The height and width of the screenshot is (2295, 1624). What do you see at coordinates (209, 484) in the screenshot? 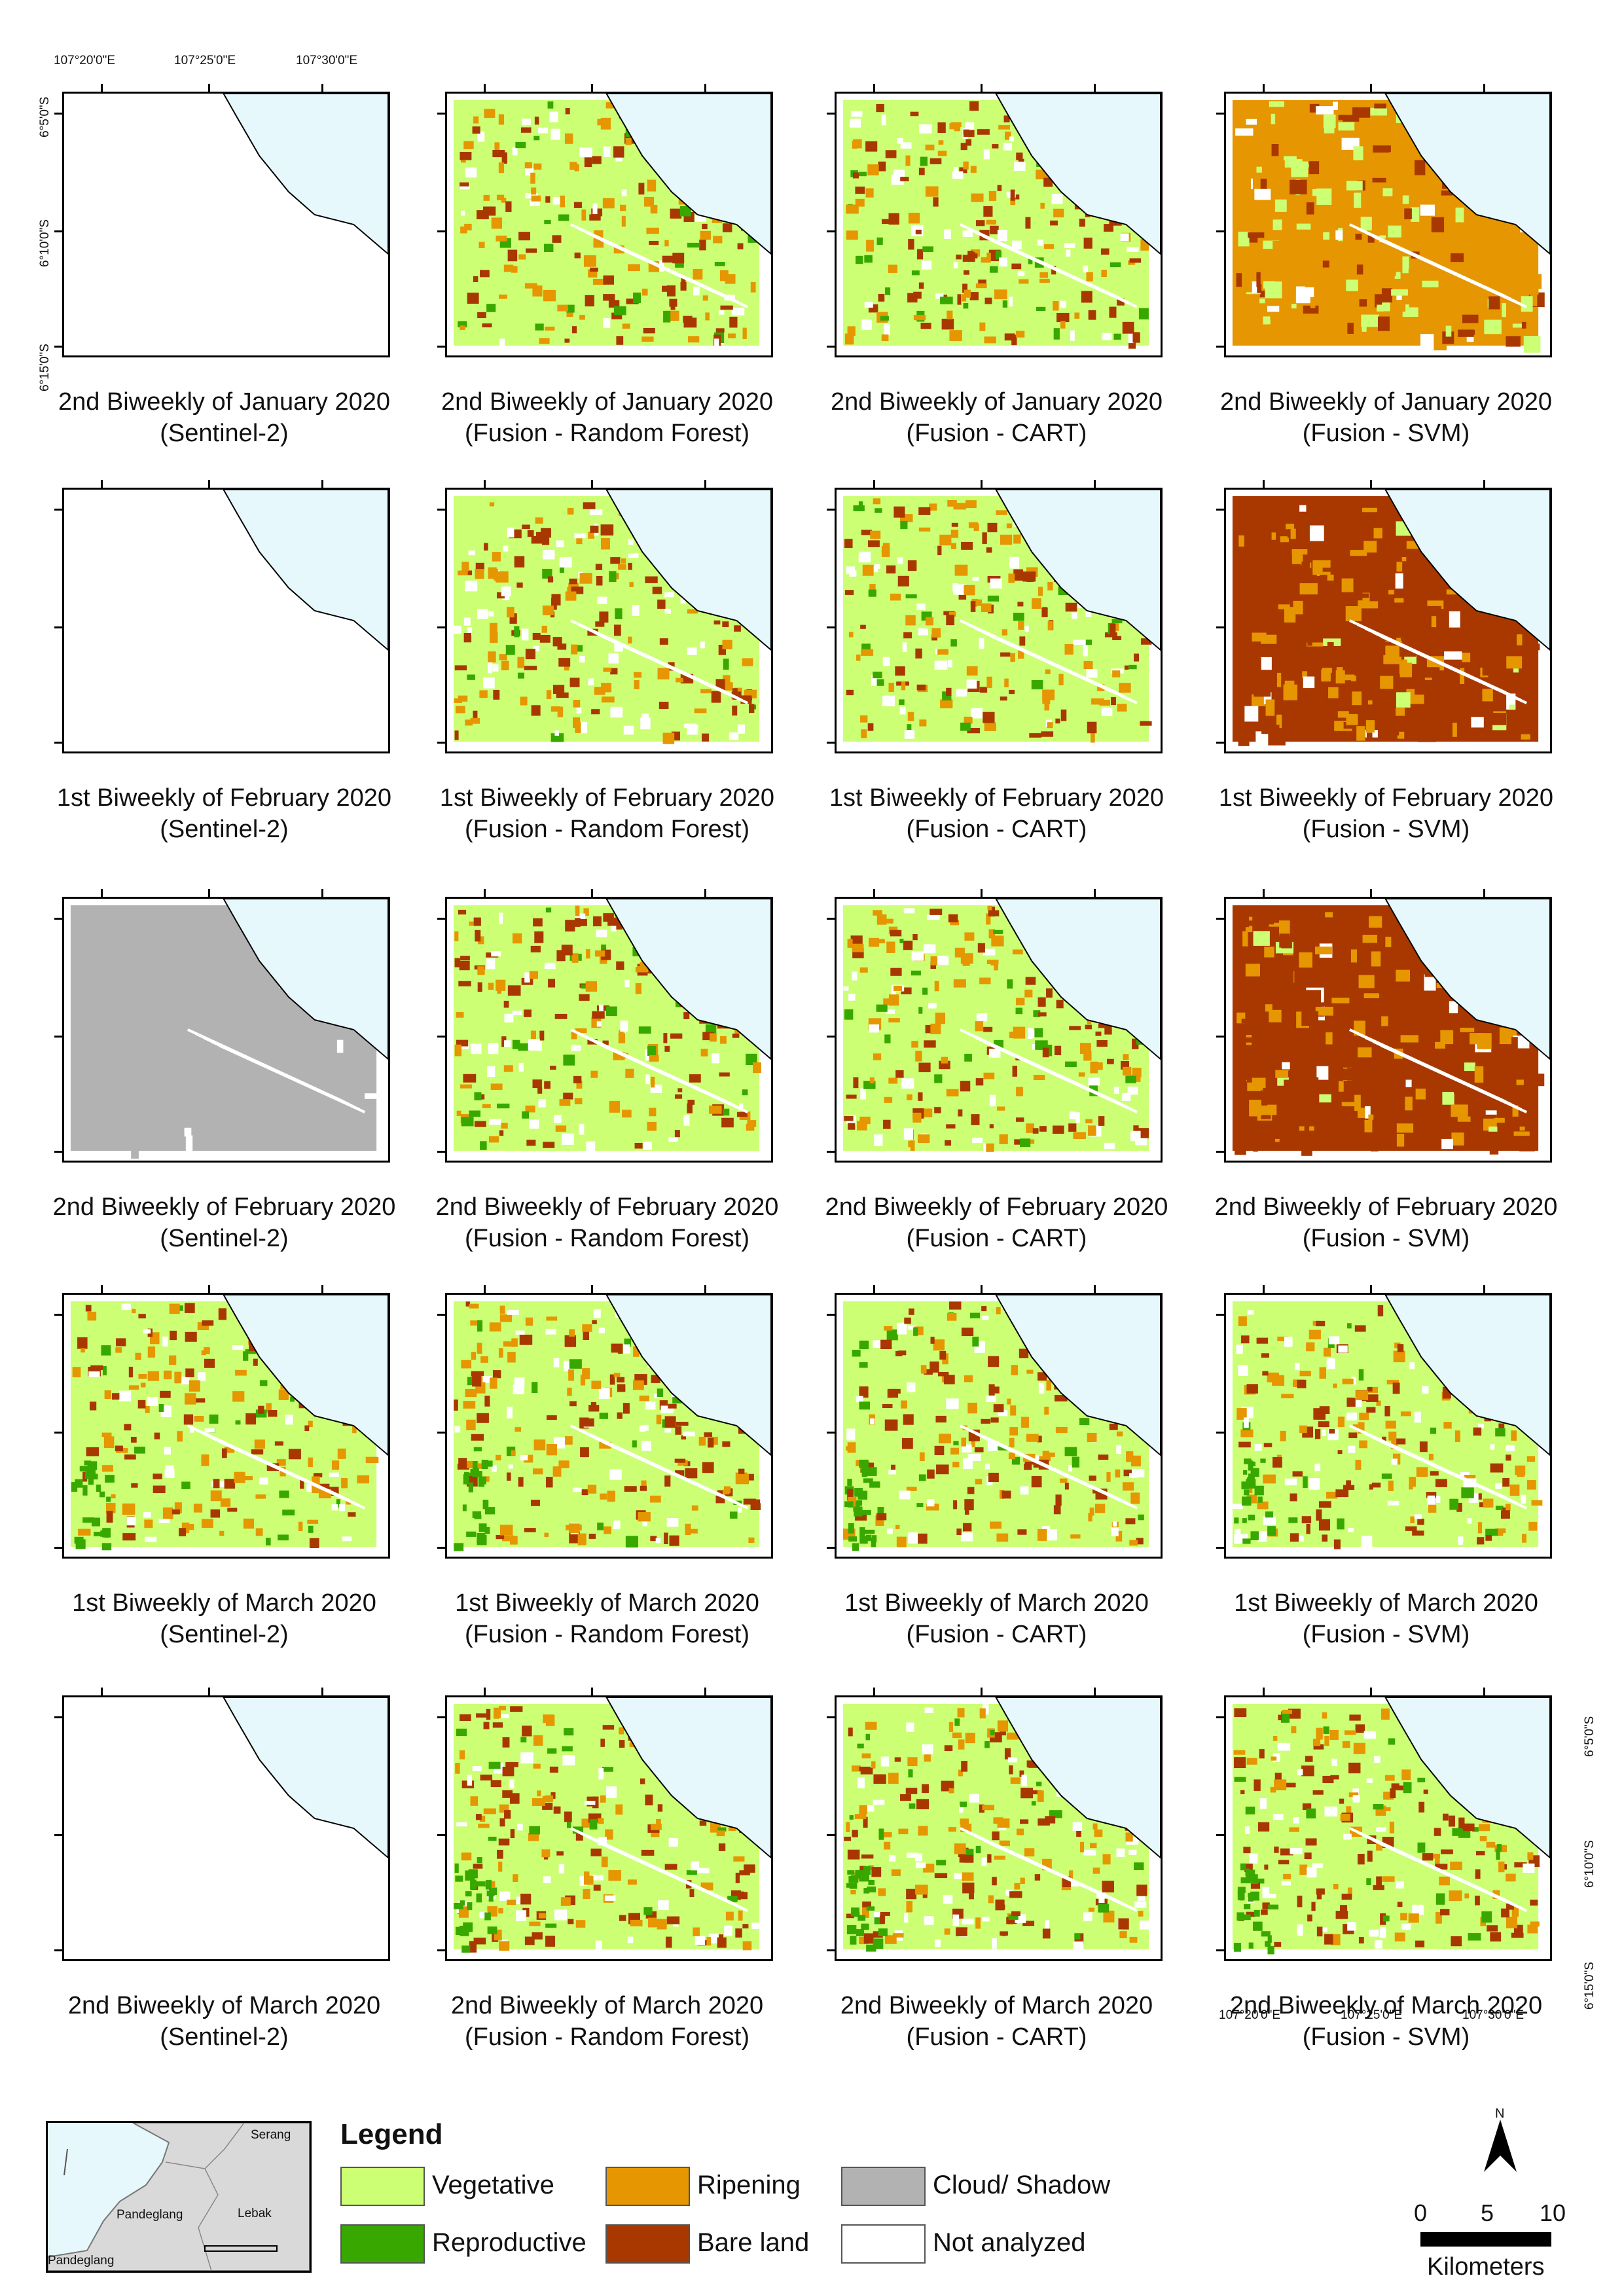
I see `lon-tick` at bounding box center [209, 484].